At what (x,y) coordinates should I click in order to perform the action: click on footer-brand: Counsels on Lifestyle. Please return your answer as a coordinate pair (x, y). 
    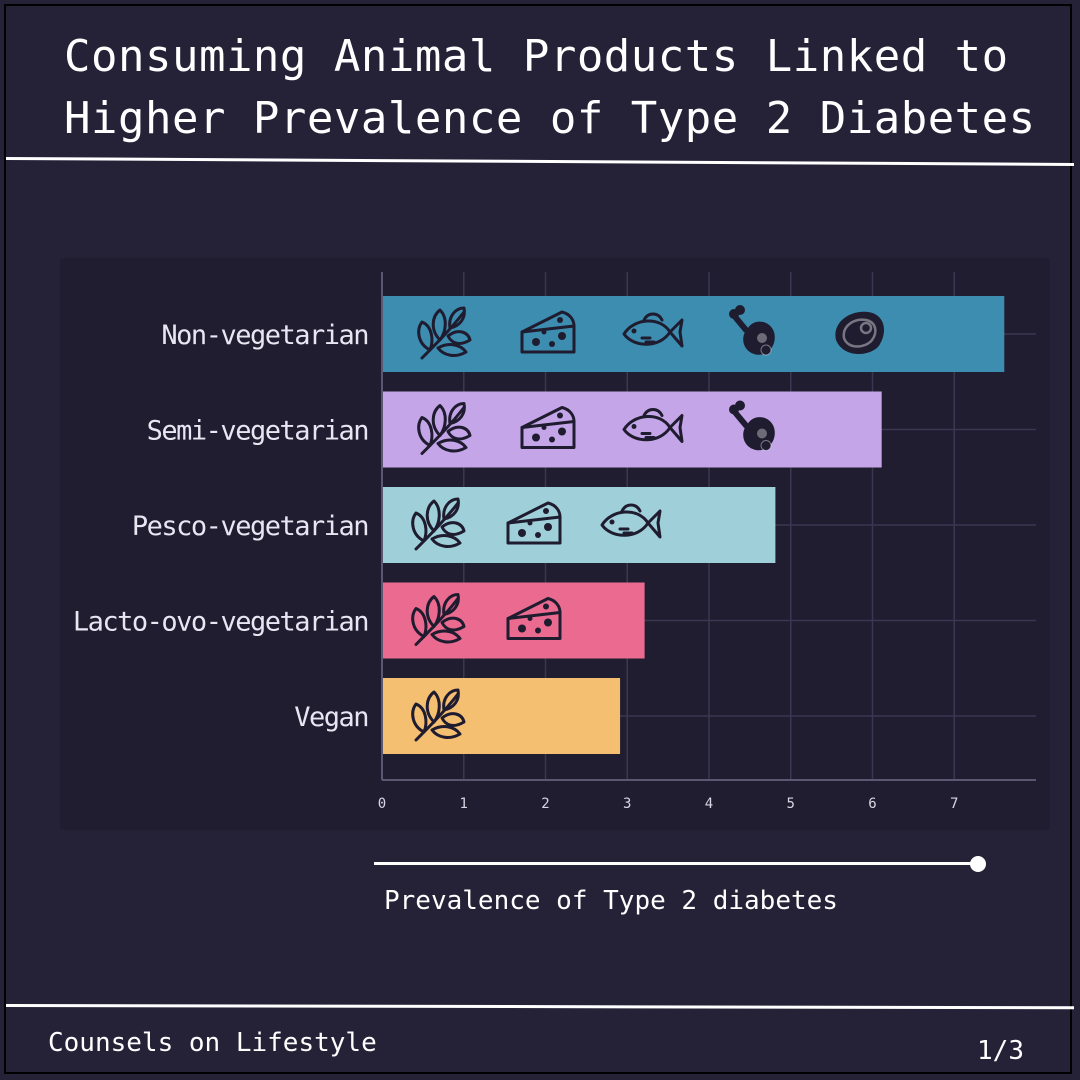
    Looking at the image, I should click on (212, 1043).